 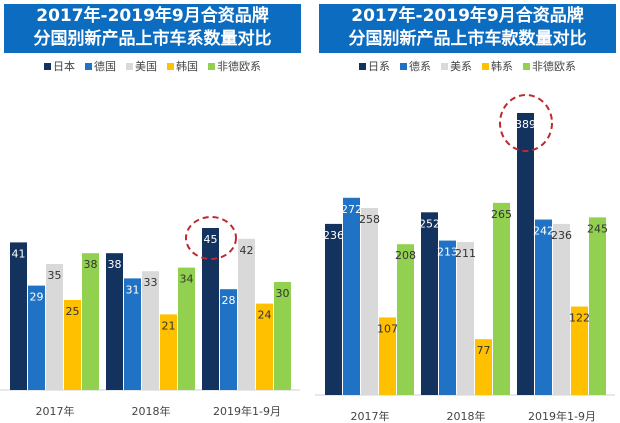 I want to click on data-label: 45, so click(x=211, y=239).